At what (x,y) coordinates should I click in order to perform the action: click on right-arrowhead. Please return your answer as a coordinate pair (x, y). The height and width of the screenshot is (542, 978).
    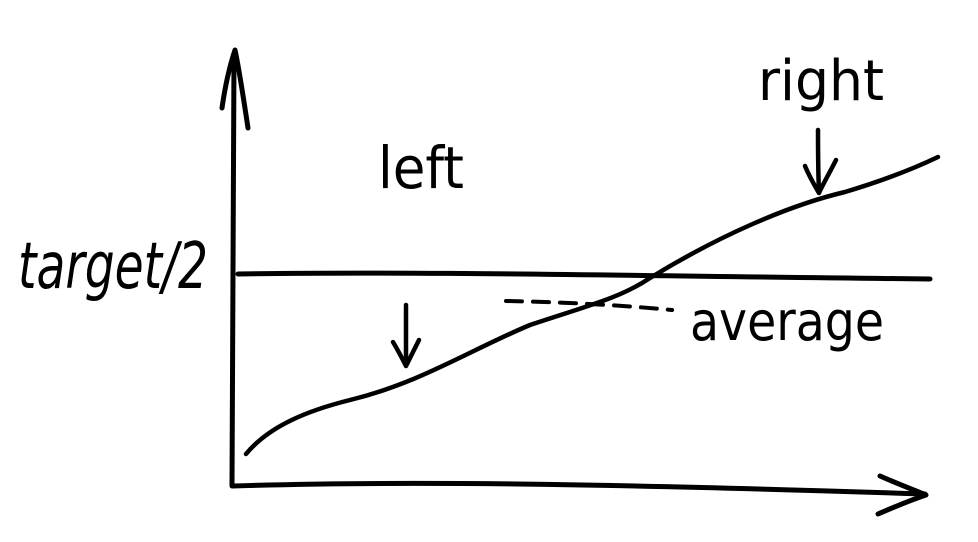
    Looking at the image, I should click on (820, 176).